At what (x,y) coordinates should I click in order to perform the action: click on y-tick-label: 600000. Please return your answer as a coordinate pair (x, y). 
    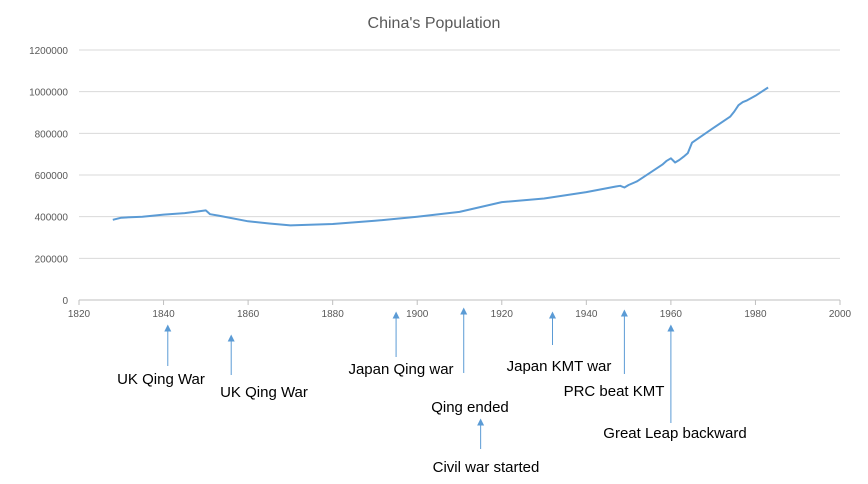
    Looking at the image, I should click on (52, 176).